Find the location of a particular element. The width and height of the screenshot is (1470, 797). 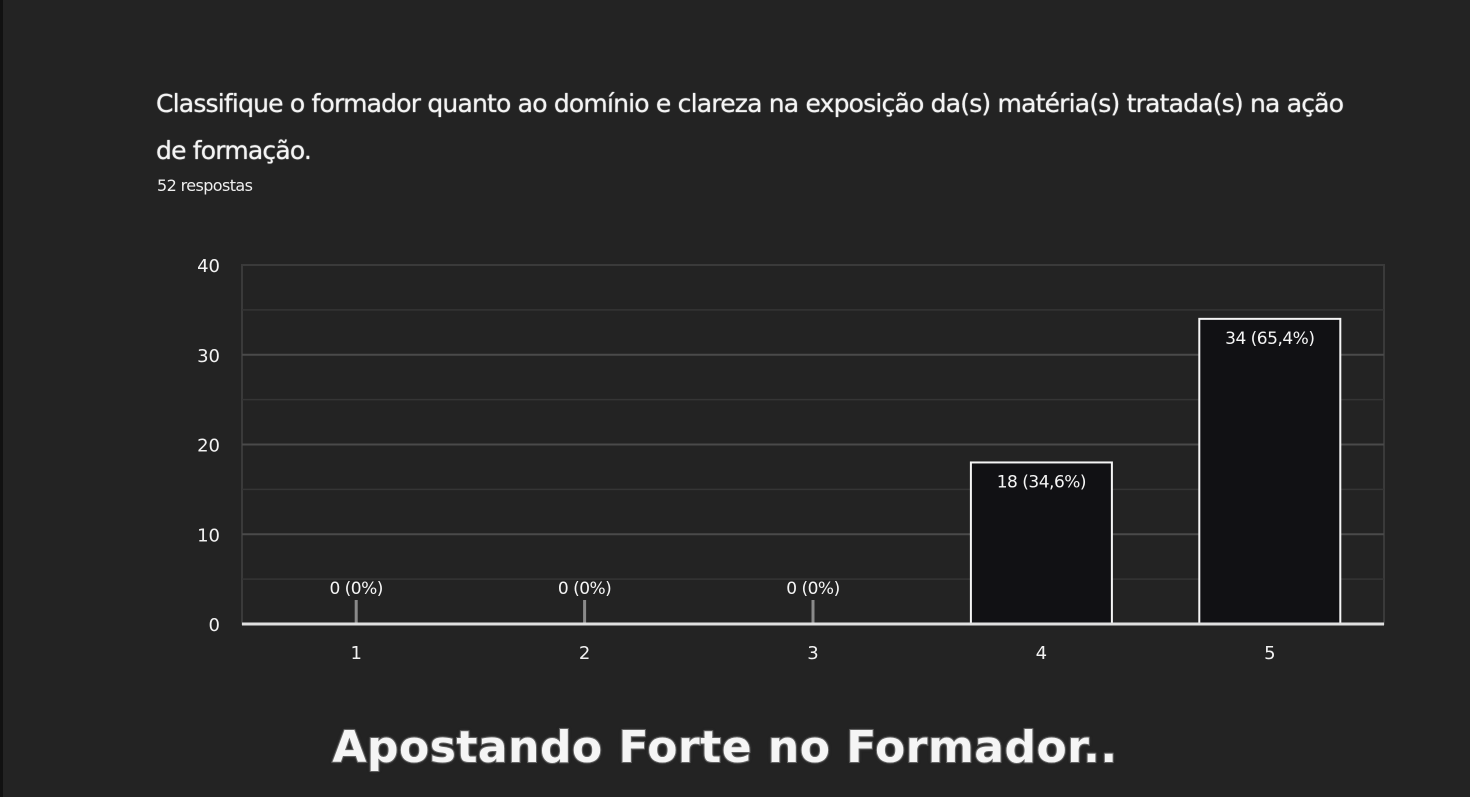

y-tick-label: 30 is located at coordinates (208, 356).